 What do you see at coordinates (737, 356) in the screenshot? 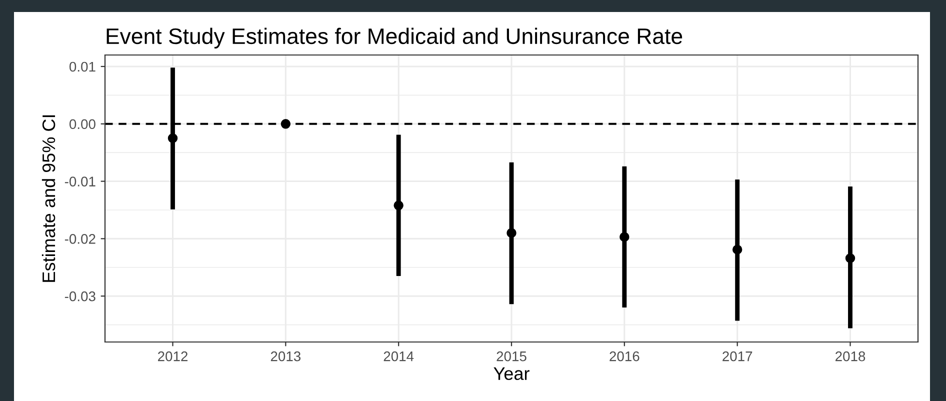
I see `x-tick-label: 2017` at bounding box center [737, 356].